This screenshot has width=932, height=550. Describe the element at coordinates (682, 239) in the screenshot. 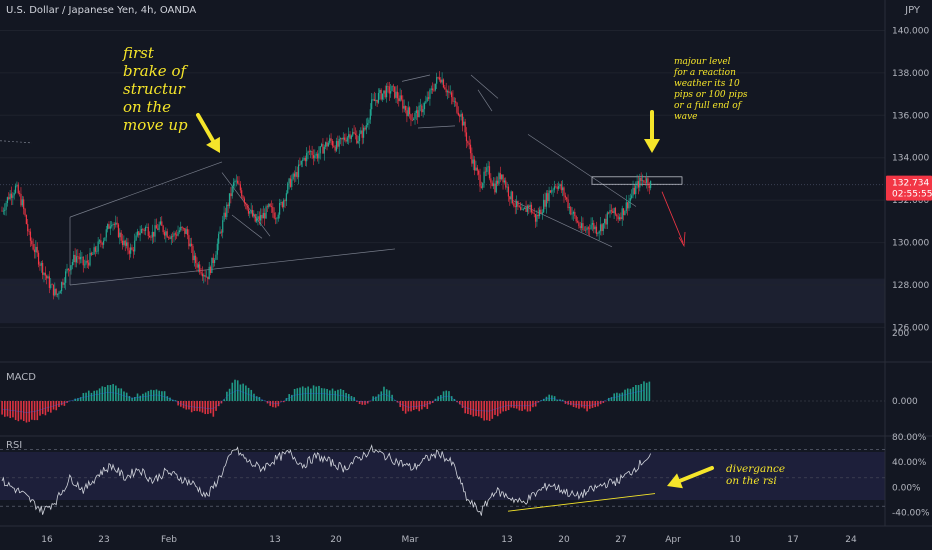

I see `projection-arrowhead` at that location.